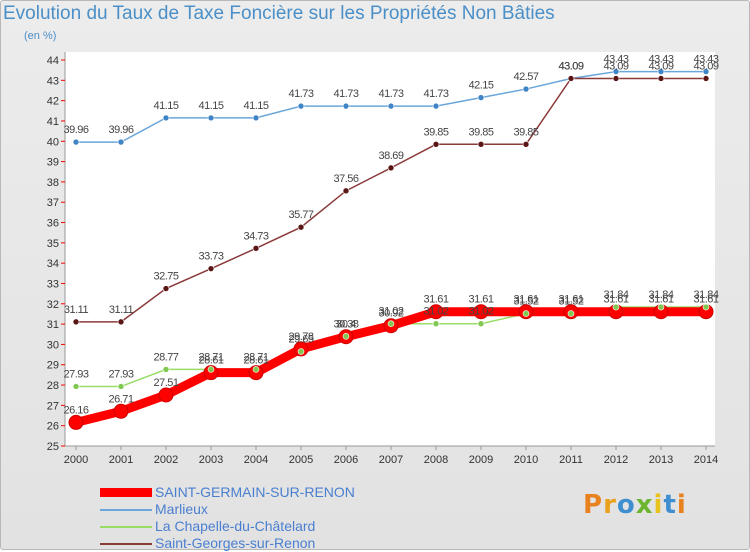 The height and width of the screenshot is (552, 750). Describe the element at coordinates (76, 460) in the screenshot. I see `x-tick-label: 2000` at that location.